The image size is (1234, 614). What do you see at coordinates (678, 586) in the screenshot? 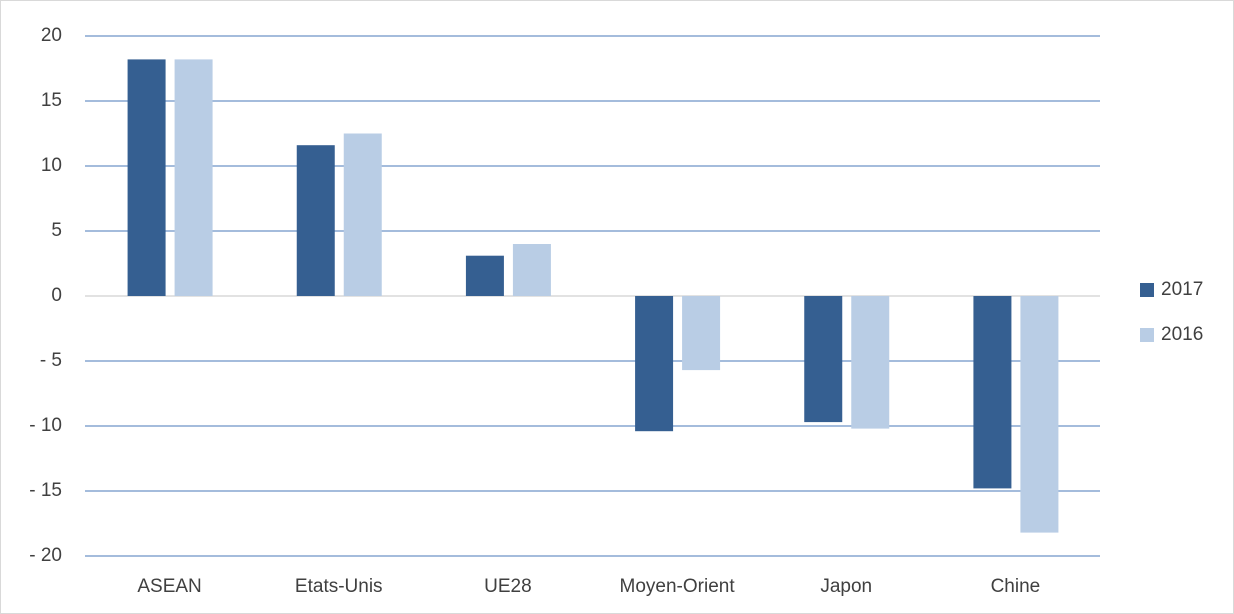
I see `x-tick-label: Moyen-Orient` at bounding box center [678, 586].